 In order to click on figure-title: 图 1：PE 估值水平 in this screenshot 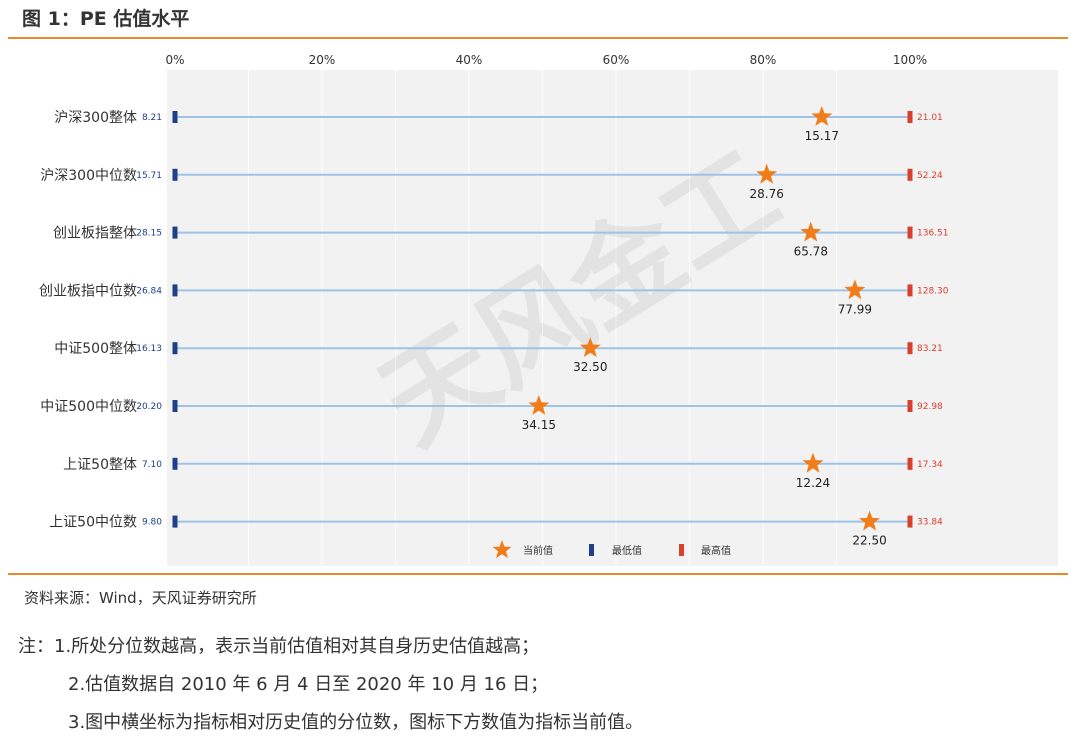, I will do `click(106, 19)`.